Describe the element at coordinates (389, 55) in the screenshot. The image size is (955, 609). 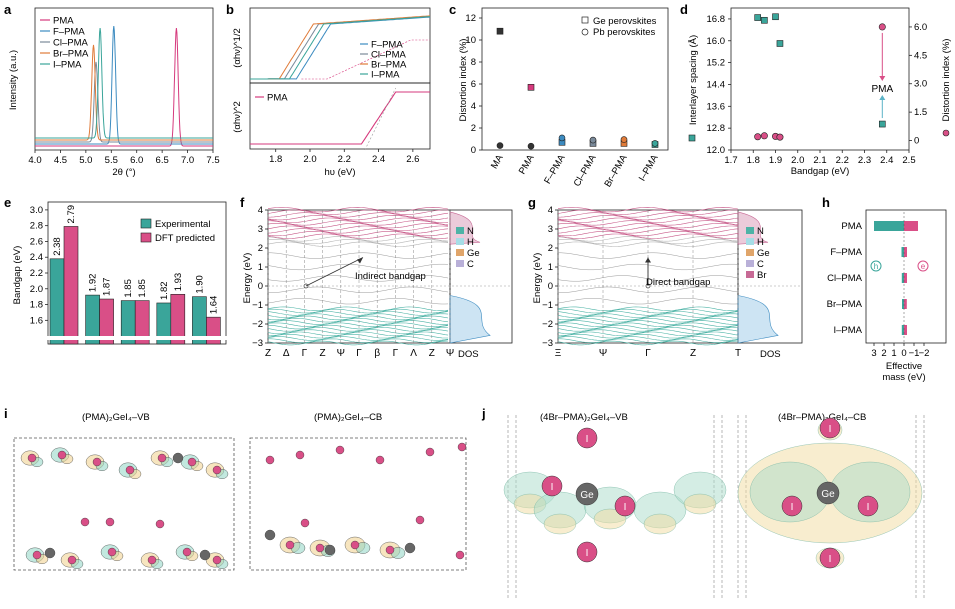
I see `legend-label-top-1: Cl–PMA` at that location.